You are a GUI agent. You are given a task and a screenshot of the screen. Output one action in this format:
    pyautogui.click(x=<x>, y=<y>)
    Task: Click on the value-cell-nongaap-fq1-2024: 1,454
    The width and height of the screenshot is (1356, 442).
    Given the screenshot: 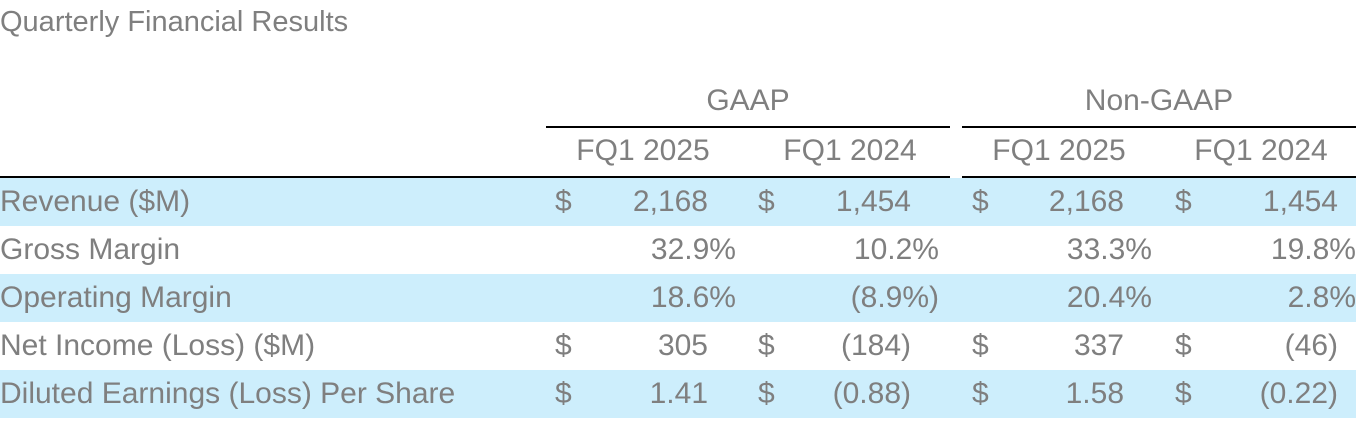 What is the action you would take?
    pyautogui.click(x=1300, y=201)
    